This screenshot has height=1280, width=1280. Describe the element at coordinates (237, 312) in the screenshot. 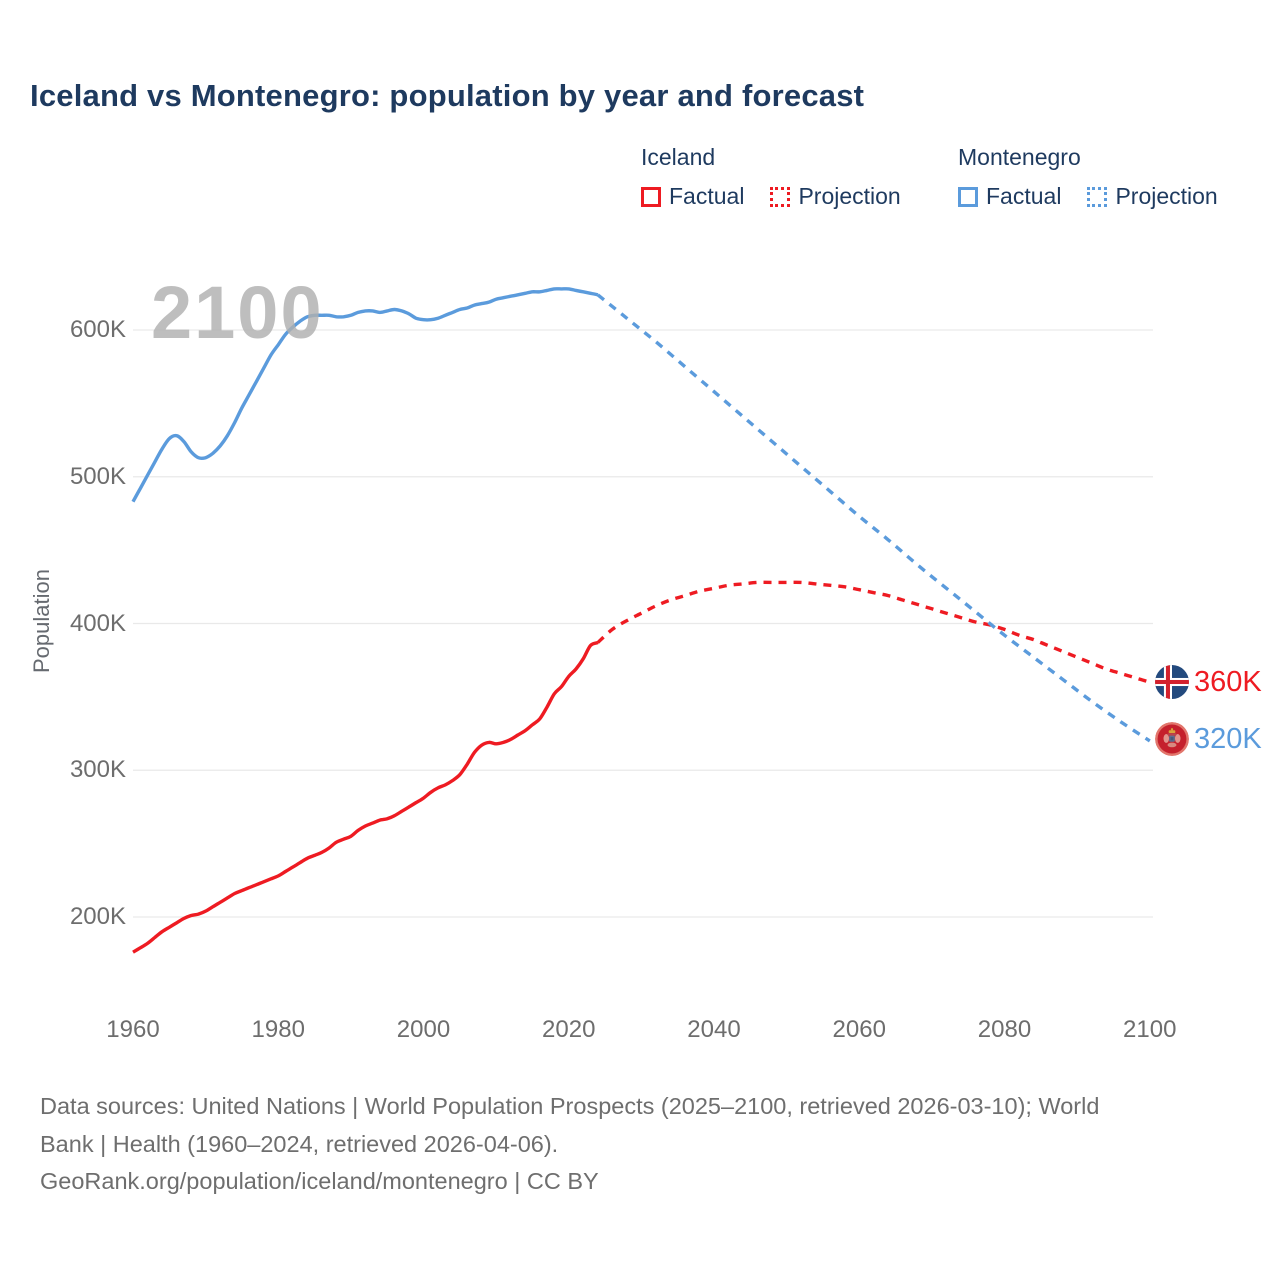

I see `year-watermark: 2100` at that location.